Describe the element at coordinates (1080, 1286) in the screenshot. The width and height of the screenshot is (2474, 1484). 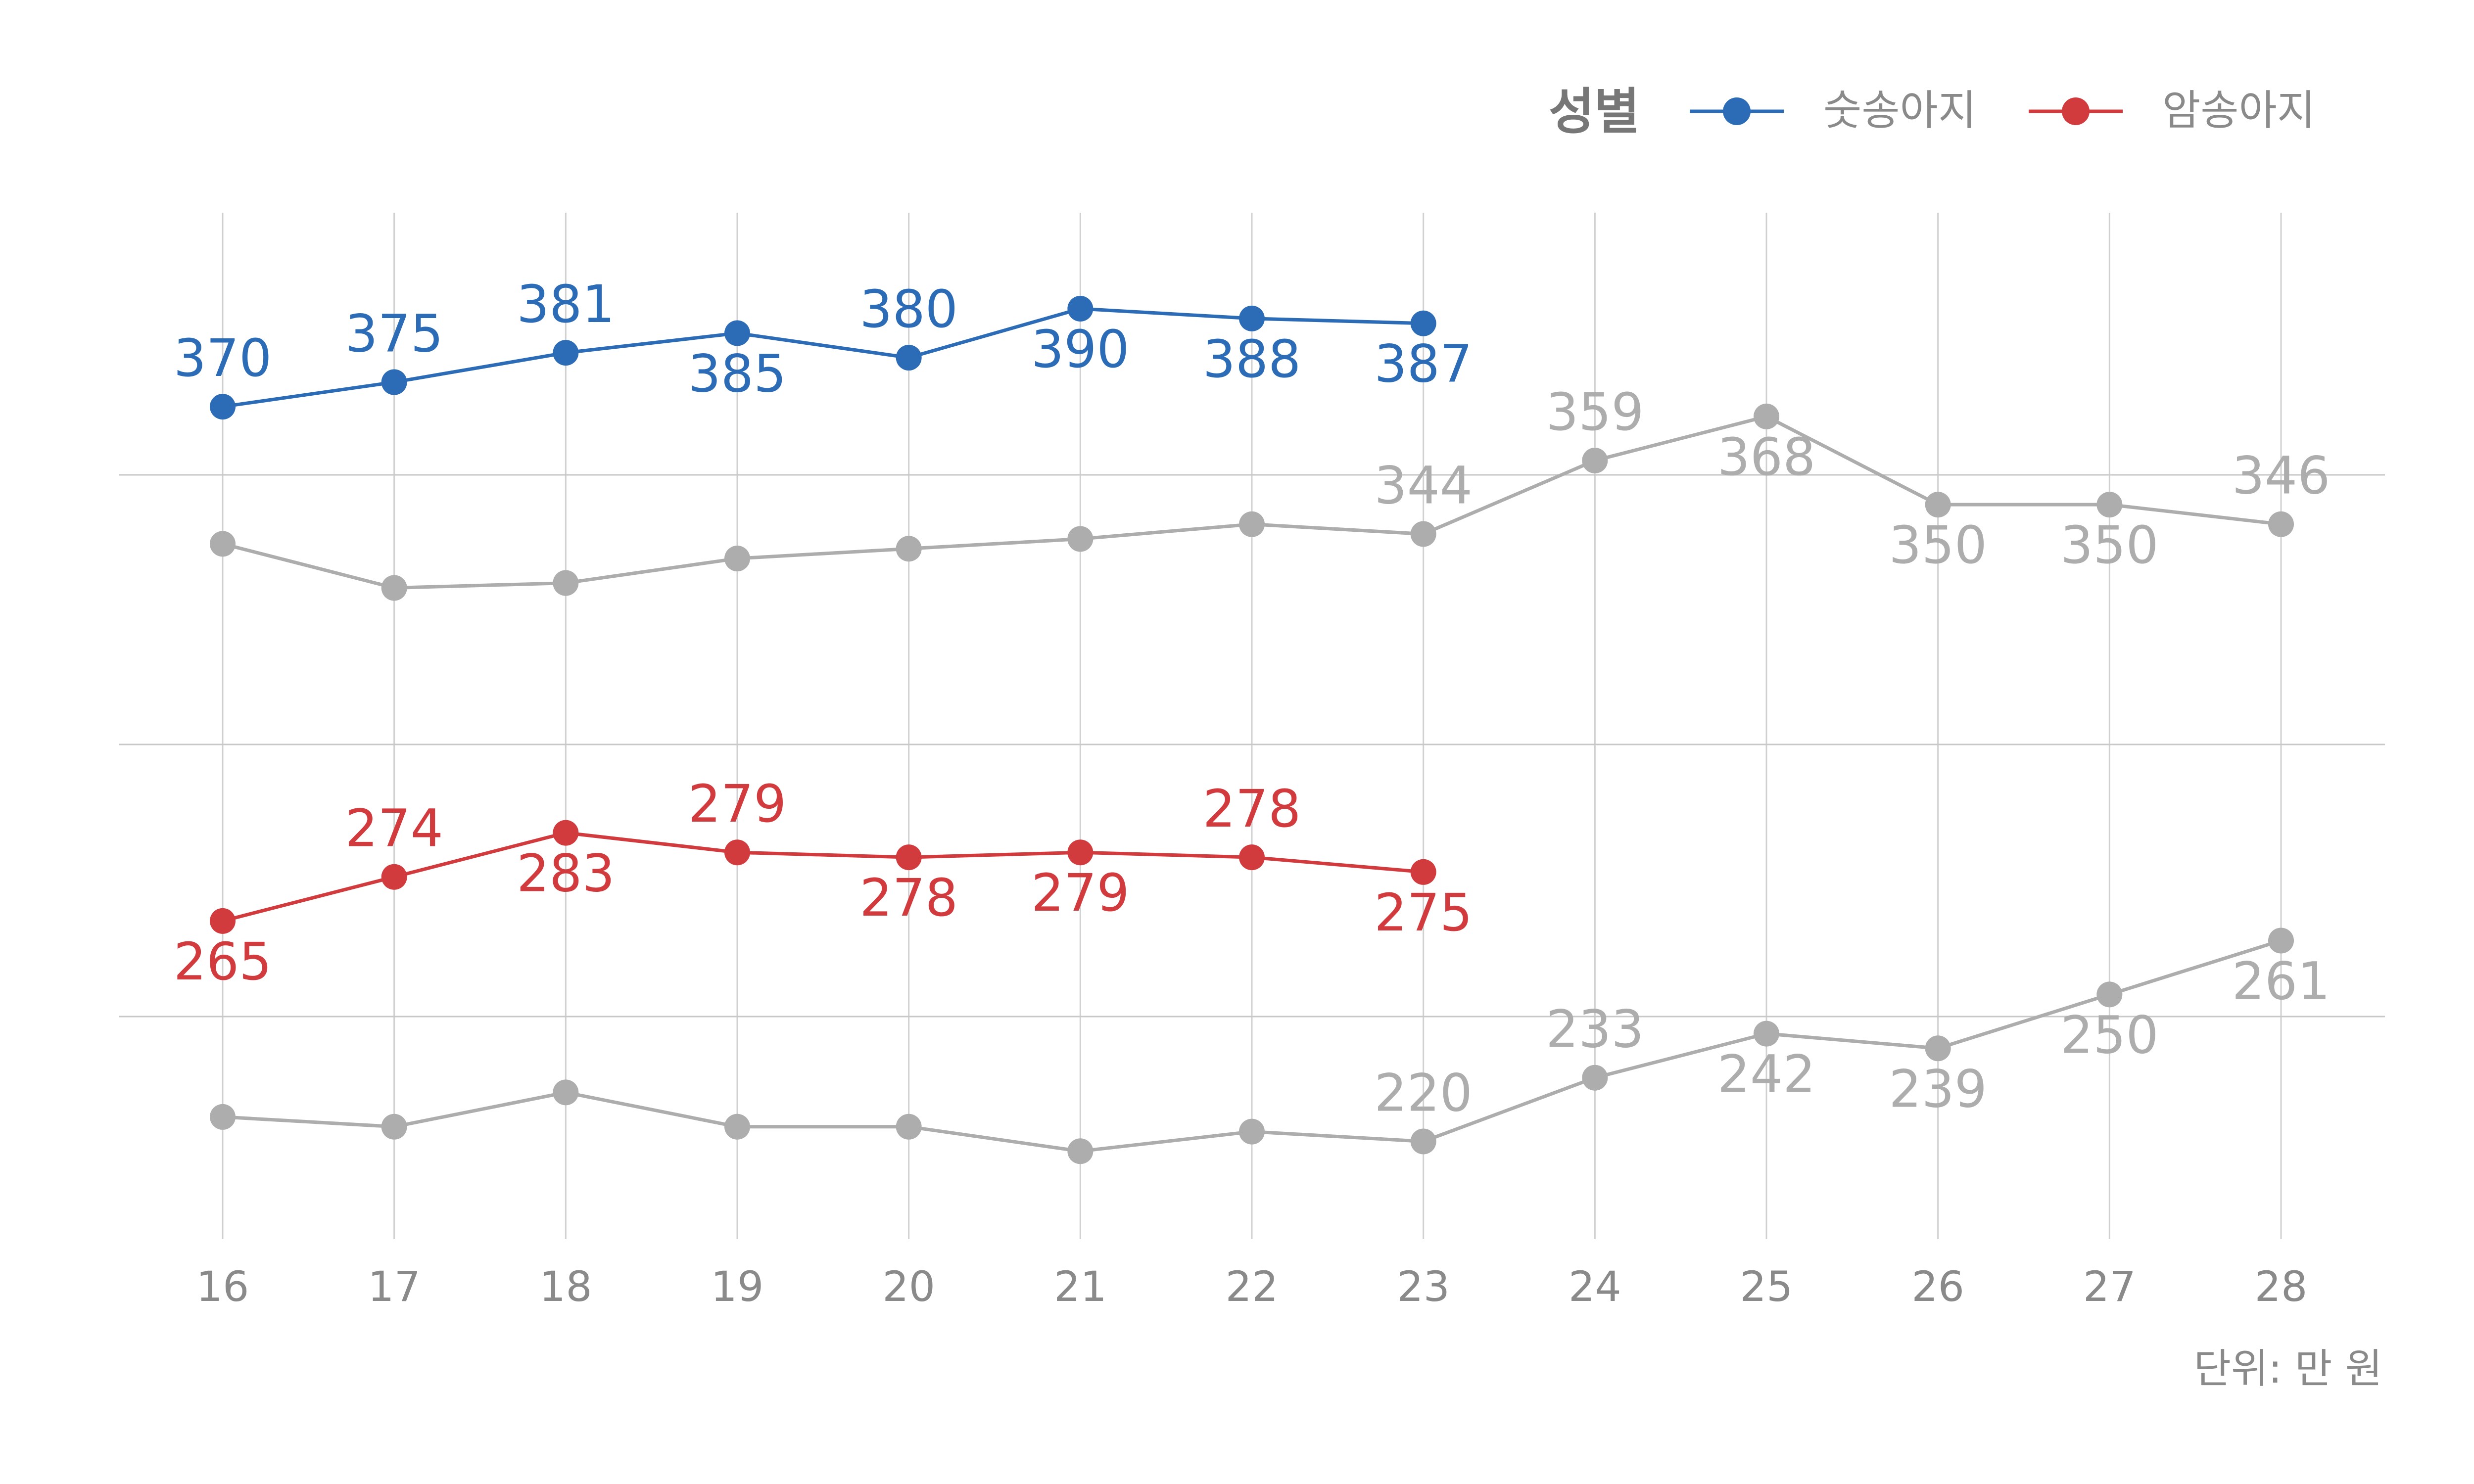
I see `x-tick-label: 21` at that location.